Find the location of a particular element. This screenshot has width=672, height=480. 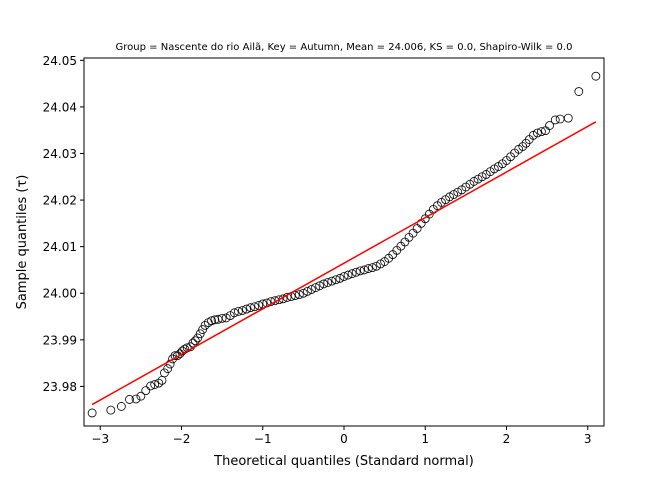

x-tick-label: 1 is located at coordinates (425, 439).